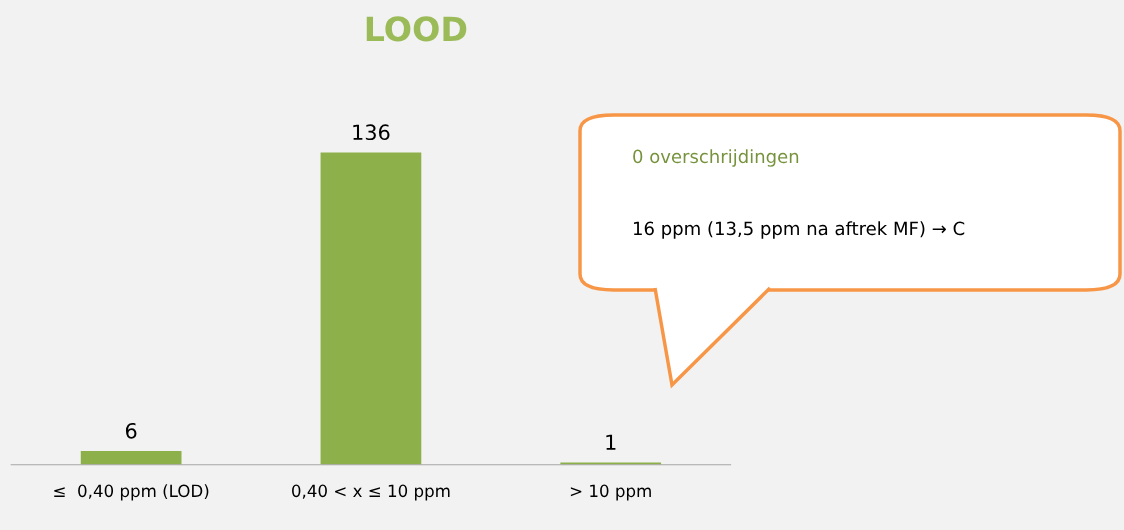 The width and height of the screenshot is (1124, 530). I want to click on data-label: 136, so click(371, 132).